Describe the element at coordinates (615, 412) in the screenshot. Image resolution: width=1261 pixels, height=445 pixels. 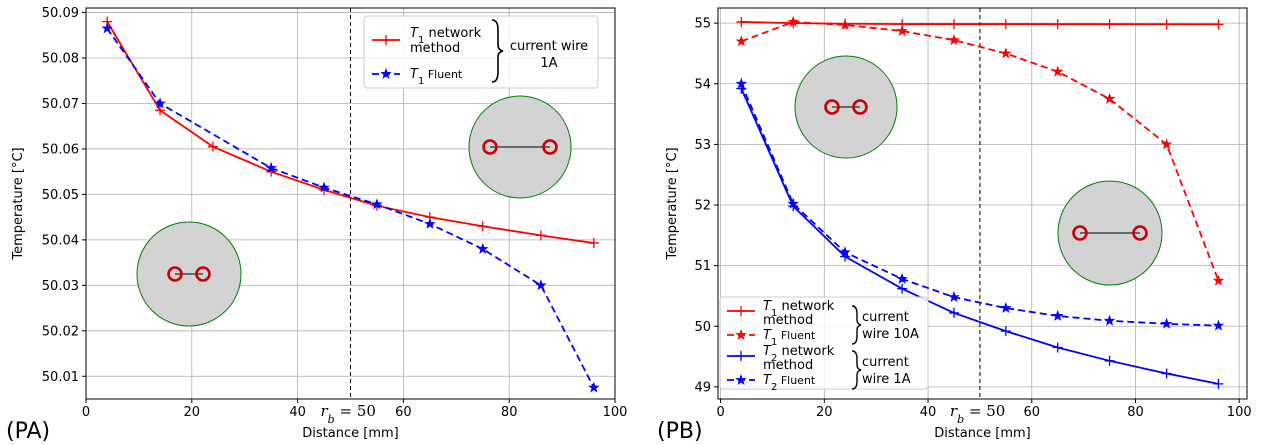
I see `x-tick-label: 100` at that location.